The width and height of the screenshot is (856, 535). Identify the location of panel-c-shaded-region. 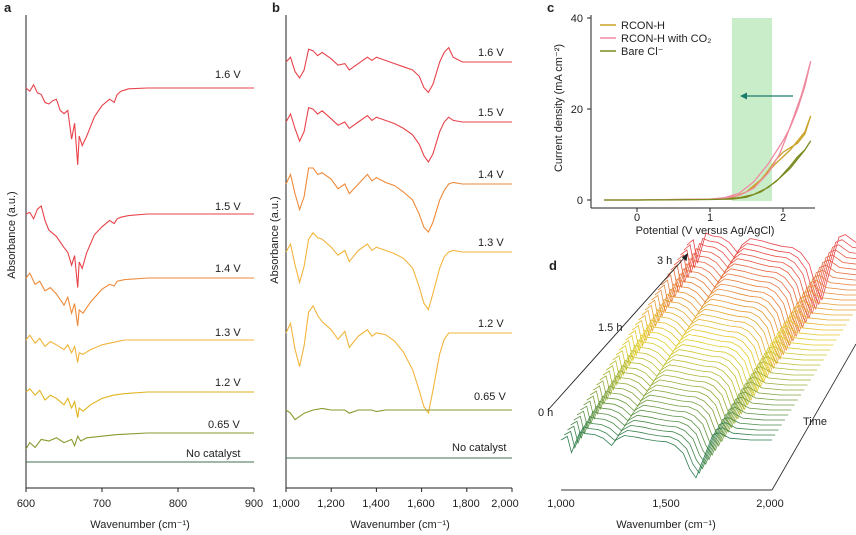
(752, 109).